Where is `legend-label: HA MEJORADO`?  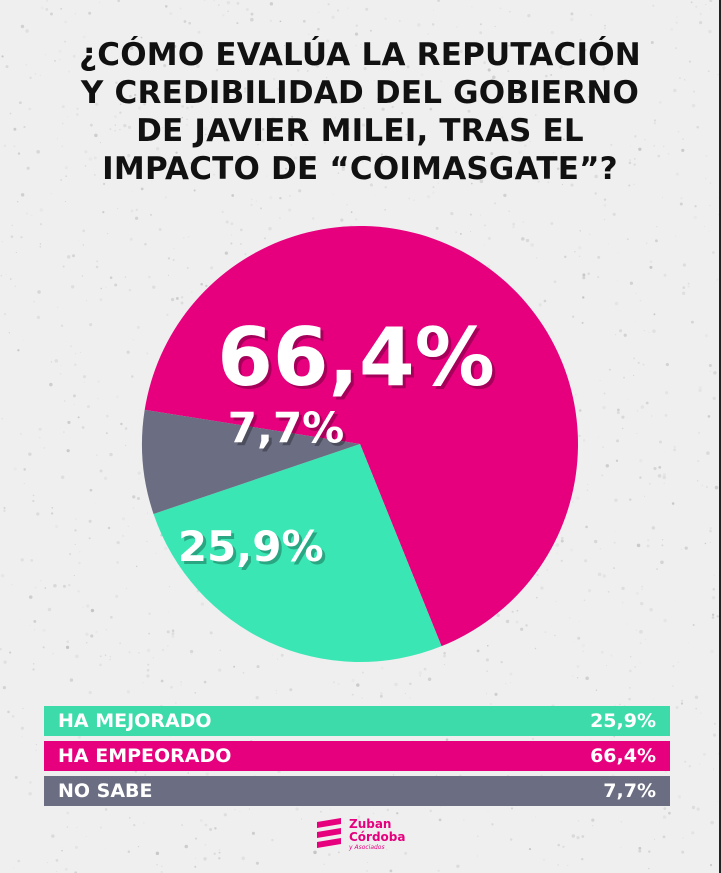
legend-label: HA MEJORADO is located at coordinates (135, 721).